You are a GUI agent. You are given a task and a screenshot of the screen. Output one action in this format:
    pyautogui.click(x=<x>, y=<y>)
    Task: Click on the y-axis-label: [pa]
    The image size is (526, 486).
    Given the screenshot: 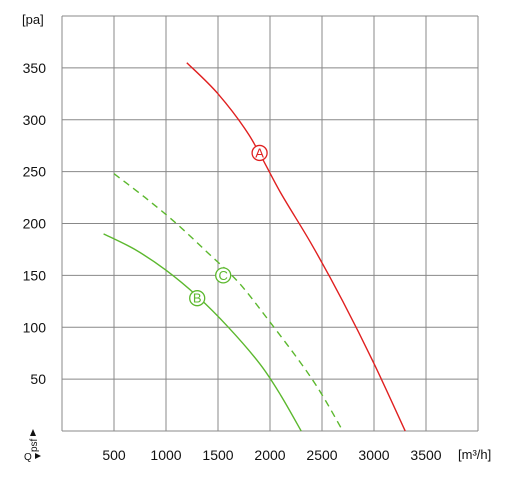 What is the action you would take?
    pyautogui.click(x=33, y=19)
    